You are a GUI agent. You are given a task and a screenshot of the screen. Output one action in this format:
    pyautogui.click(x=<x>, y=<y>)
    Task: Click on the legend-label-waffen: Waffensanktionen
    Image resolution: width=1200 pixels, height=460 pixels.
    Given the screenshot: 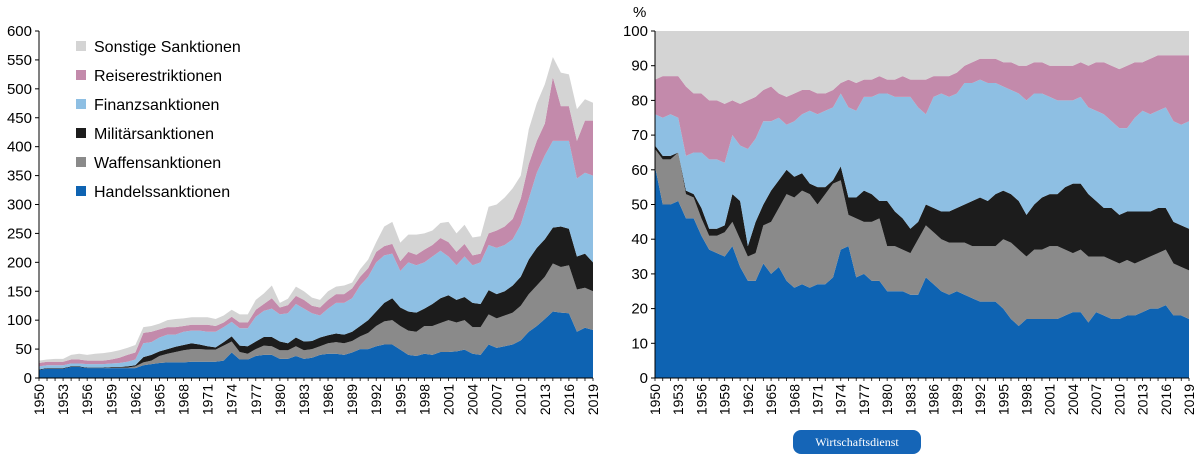 What is the action you would take?
    pyautogui.click(x=157, y=163)
    